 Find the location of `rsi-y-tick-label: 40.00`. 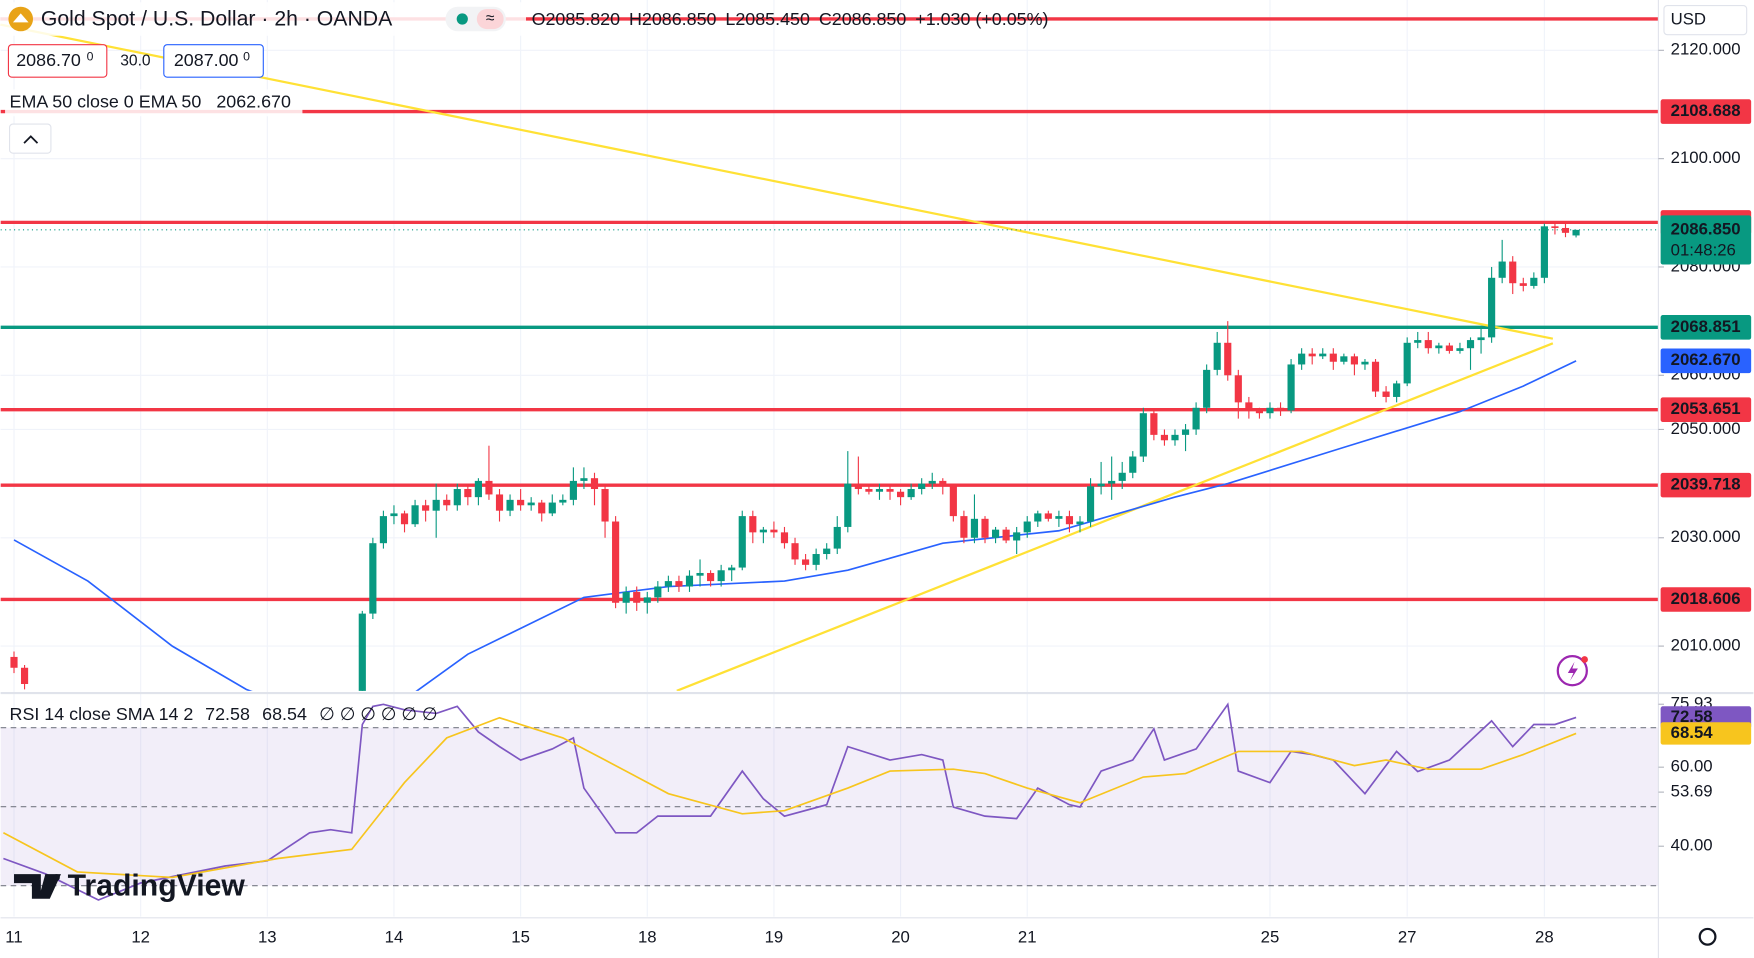

rsi-y-tick-label: 40.00 is located at coordinates (1692, 845).